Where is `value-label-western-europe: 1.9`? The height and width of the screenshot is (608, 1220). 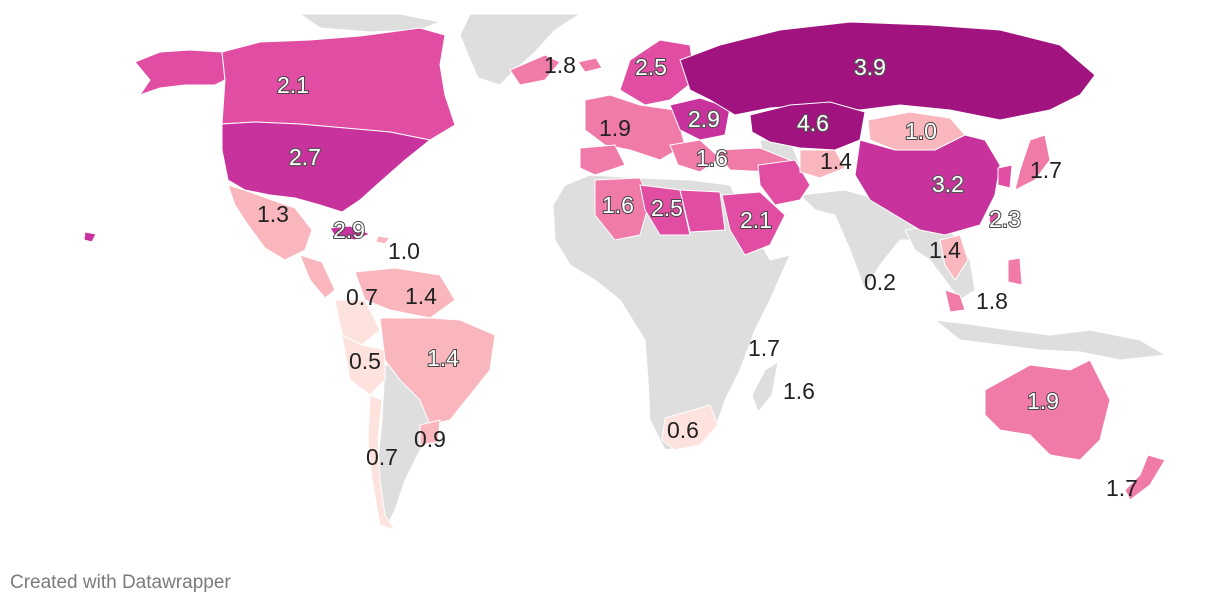 value-label-western-europe: 1.9 is located at coordinates (615, 128).